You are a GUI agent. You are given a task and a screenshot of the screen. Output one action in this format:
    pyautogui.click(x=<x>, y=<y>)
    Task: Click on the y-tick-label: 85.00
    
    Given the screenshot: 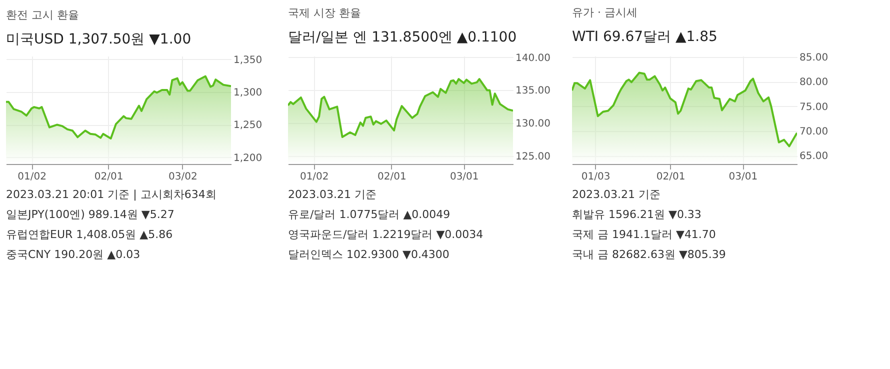 What is the action you would take?
    pyautogui.click(x=814, y=58)
    